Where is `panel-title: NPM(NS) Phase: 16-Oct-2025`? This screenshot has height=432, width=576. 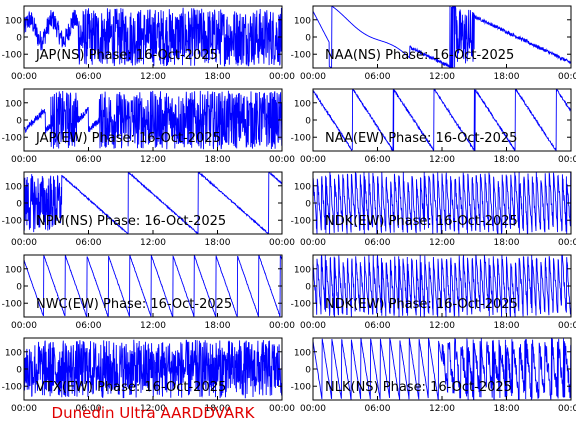
panel-title: NPM(NS) Phase: 16-Oct-2025 is located at coordinates (131, 221).